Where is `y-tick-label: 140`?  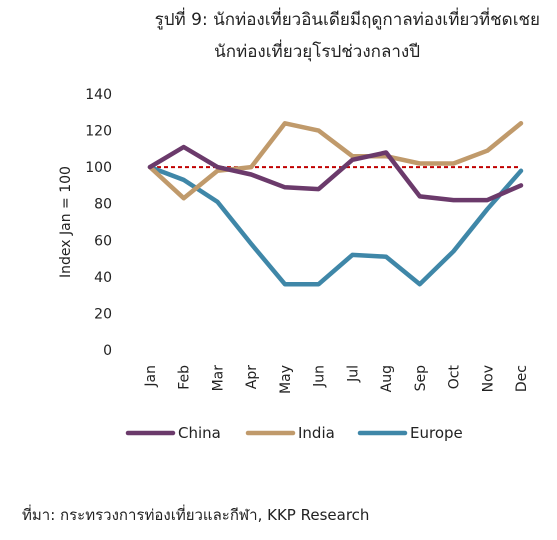 y-tick-label: 140 is located at coordinates (98, 95).